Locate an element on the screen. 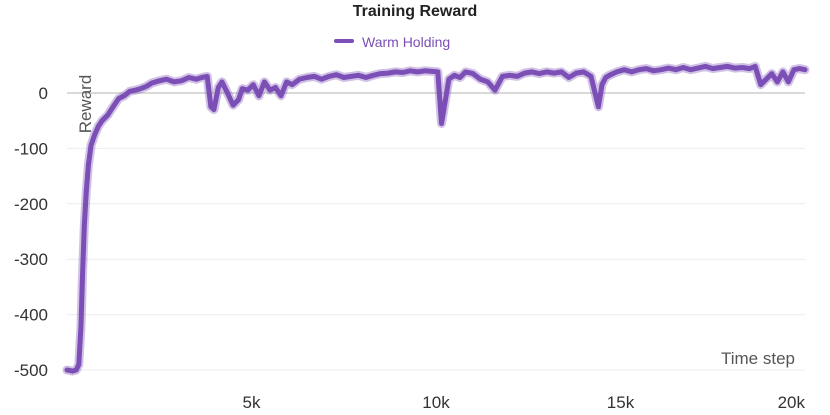  y-tick-label: -400 is located at coordinates (31, 315).